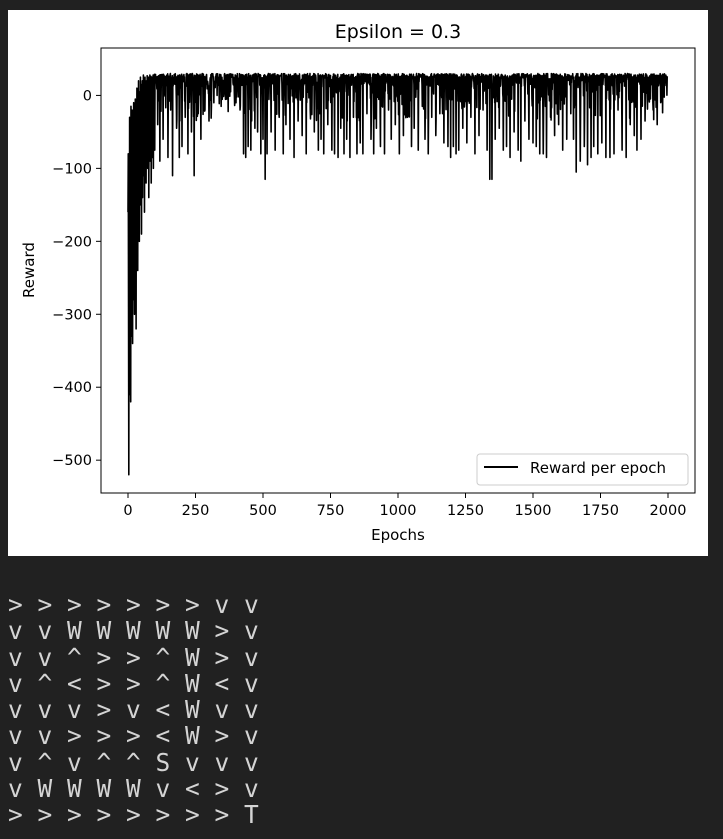 This screenshot has height=839, width=723. Describe the element at coordinates (72, 461) in the screenshot. I see `y-tick-label: −500` at that location.